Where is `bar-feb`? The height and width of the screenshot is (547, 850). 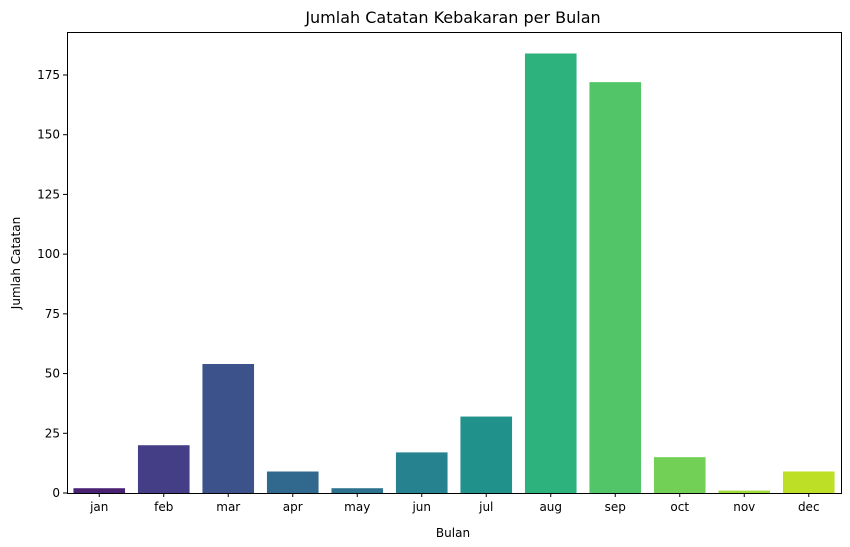 bar-feb is located at coordinates (163, 469).